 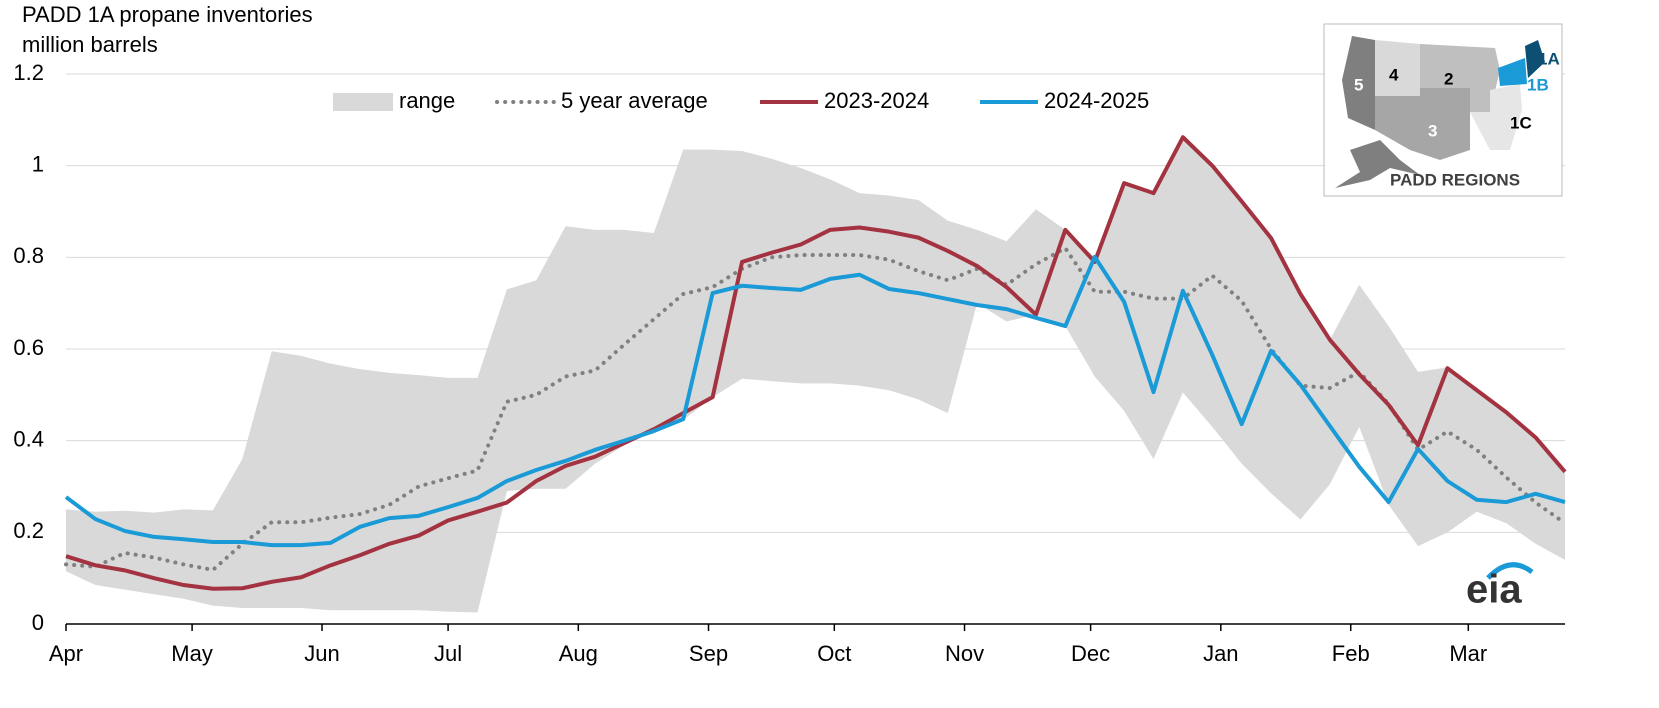 I want to click on region-1b, so click(x=1512, y=72).